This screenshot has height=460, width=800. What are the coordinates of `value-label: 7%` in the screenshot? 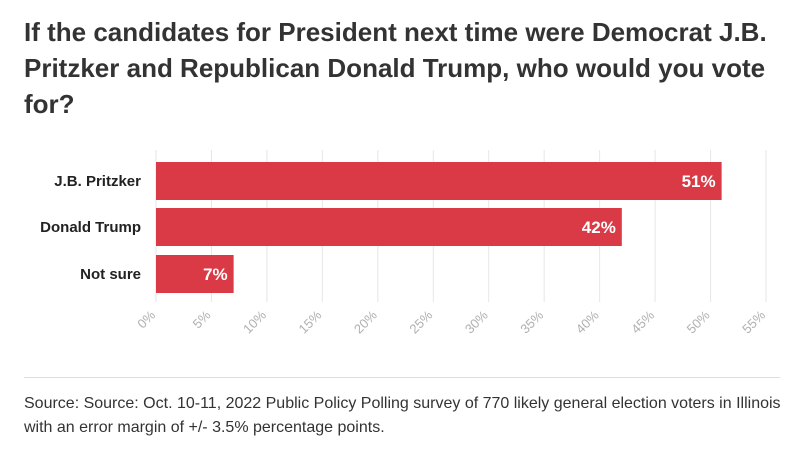 It's located at (215, 274).